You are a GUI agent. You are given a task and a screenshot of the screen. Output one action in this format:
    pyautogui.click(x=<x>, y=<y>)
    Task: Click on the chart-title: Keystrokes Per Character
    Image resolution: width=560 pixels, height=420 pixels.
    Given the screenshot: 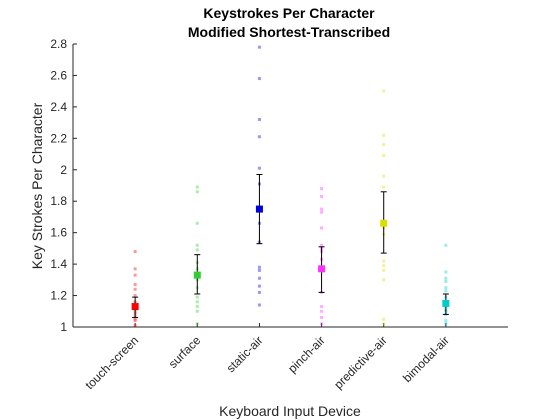 What is the action you would take?
    pyautogui.click(x=289, y=13)
    